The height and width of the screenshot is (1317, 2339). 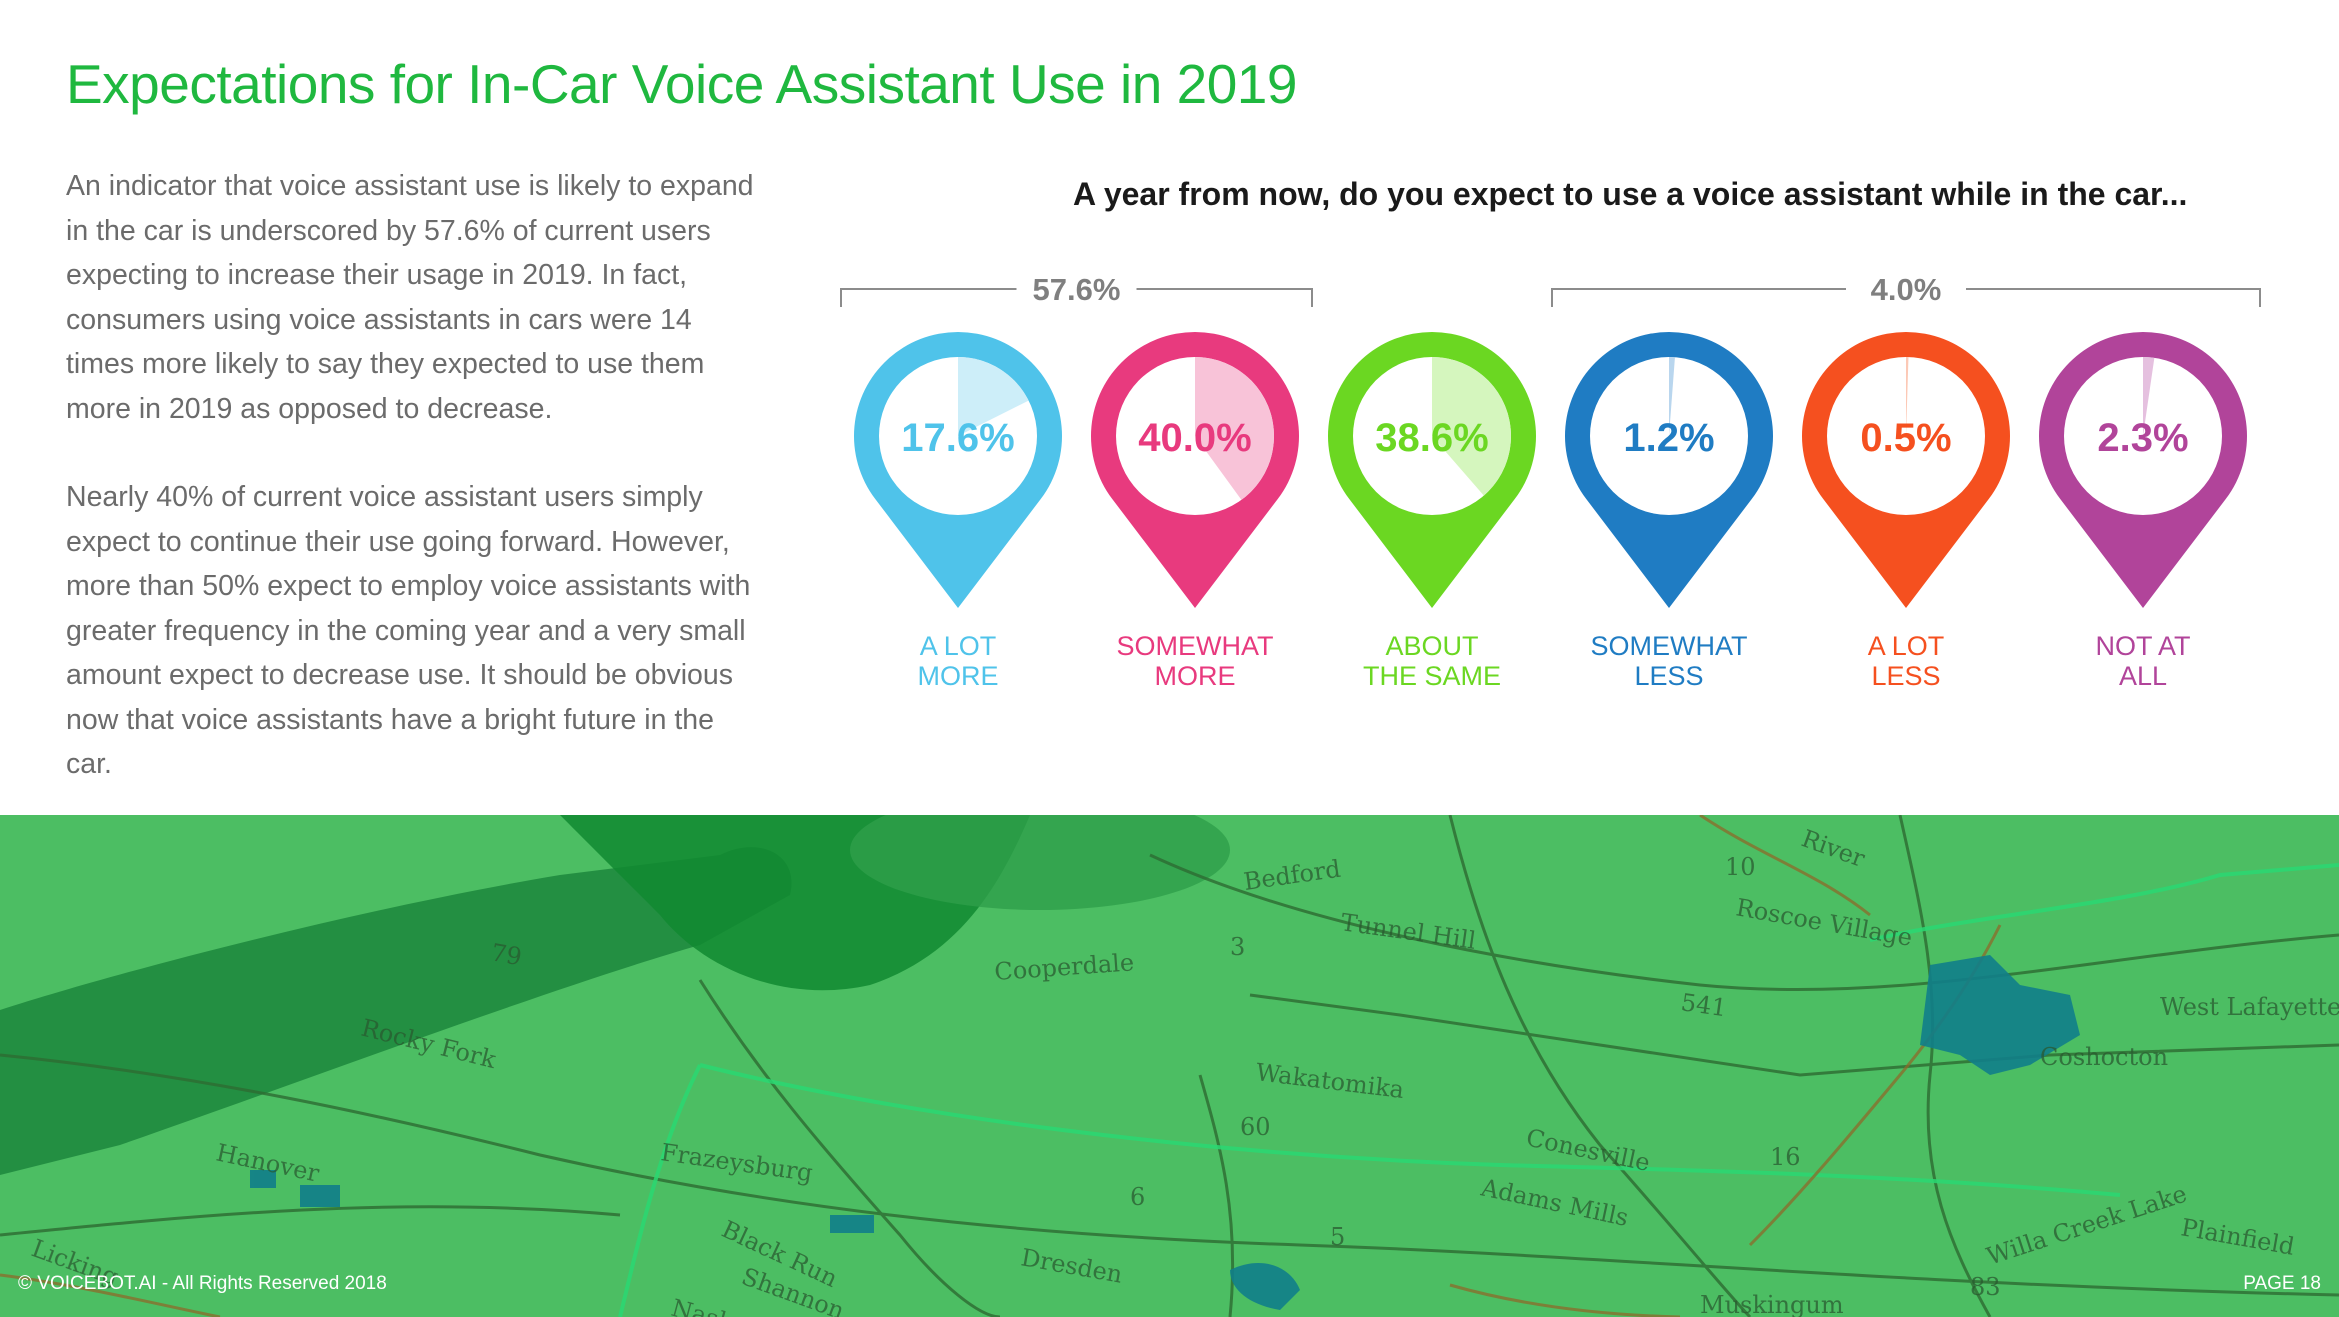 What do you see at coordinates (2249, 1007) in the screenshot?
I see `map-label: West Lafayette` at bounding box center [2249, 1007].